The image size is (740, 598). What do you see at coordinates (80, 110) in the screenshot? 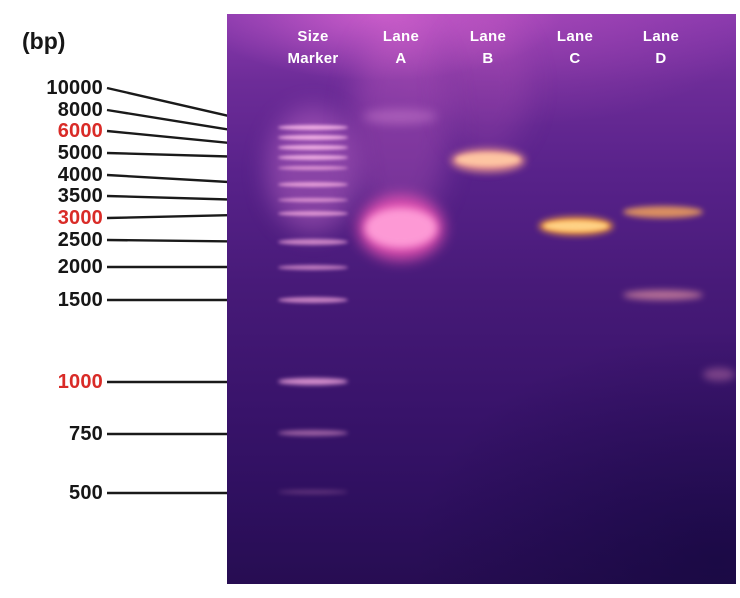
I see `marker-size-label-8000: 8000` at bounding box center [80, 110].